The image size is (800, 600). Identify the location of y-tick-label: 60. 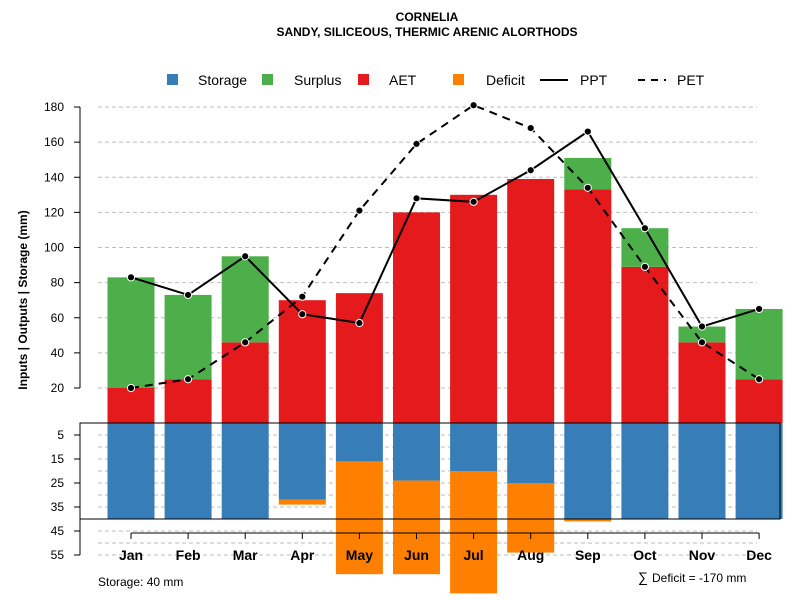
(58, 318).